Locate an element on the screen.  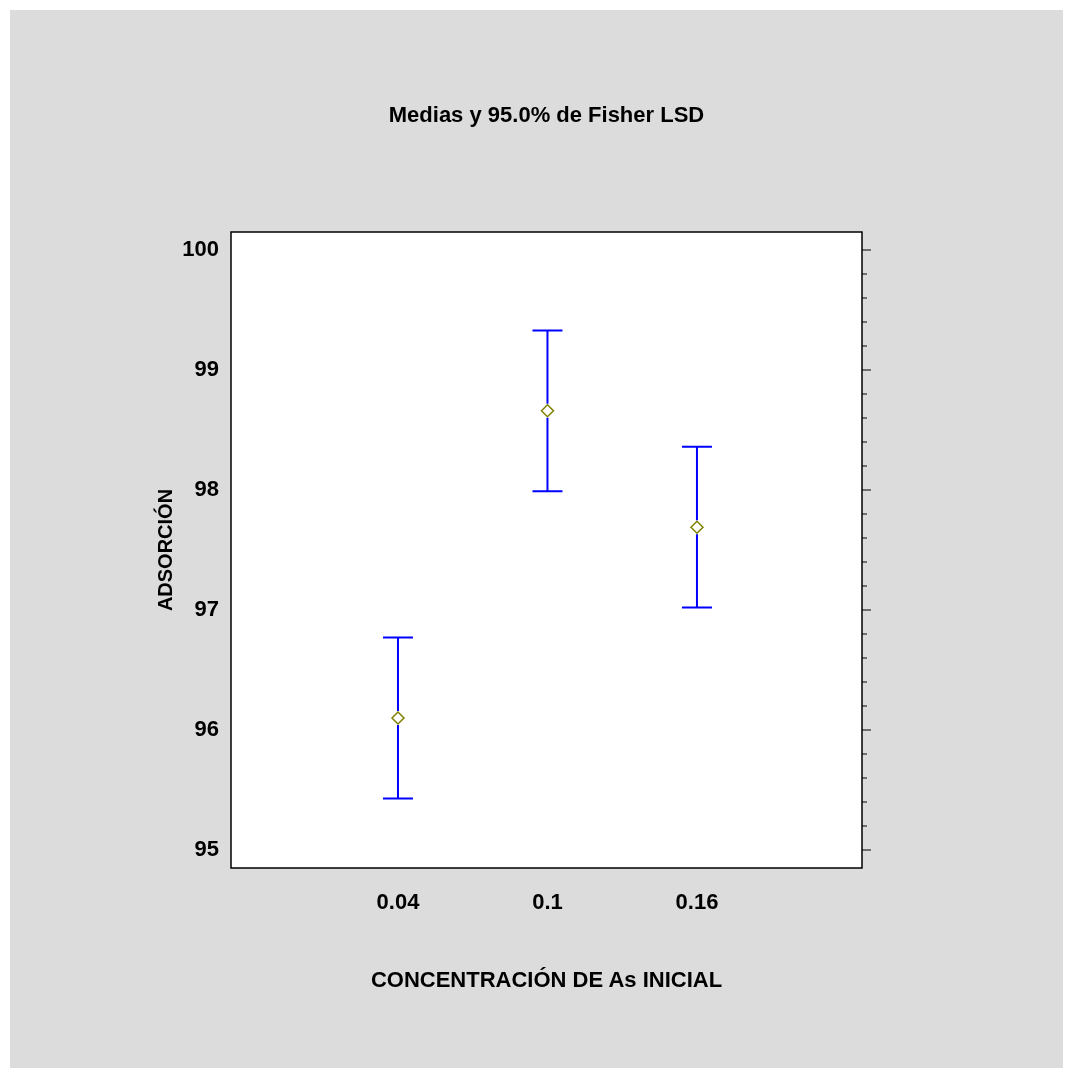
y-axis-title: ADSORCIÓN is located at coordinates (164, 550).